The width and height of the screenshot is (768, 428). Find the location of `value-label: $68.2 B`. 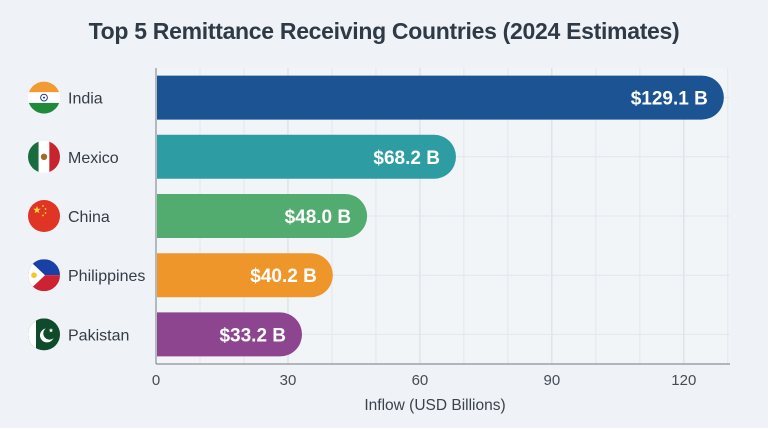

value-label: $68.2 B is located at coordinates (406, 158).